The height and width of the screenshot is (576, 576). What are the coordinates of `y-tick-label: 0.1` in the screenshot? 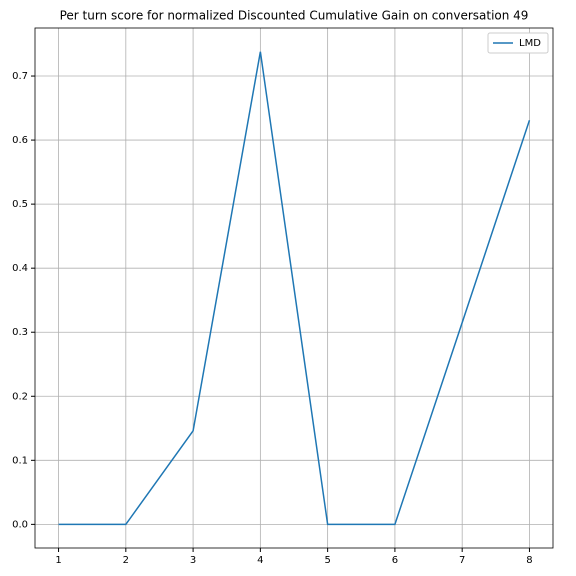 It's located at (20, 460).